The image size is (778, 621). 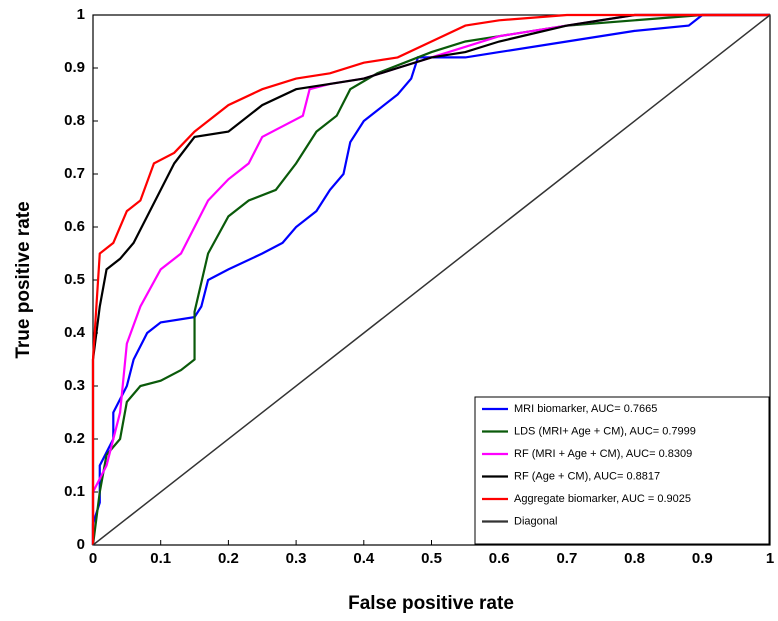 What do you see at coordinates (74, 491) in the screenshot?
I see `y-tick-label: 0.1` at bounding box center [74, 491].